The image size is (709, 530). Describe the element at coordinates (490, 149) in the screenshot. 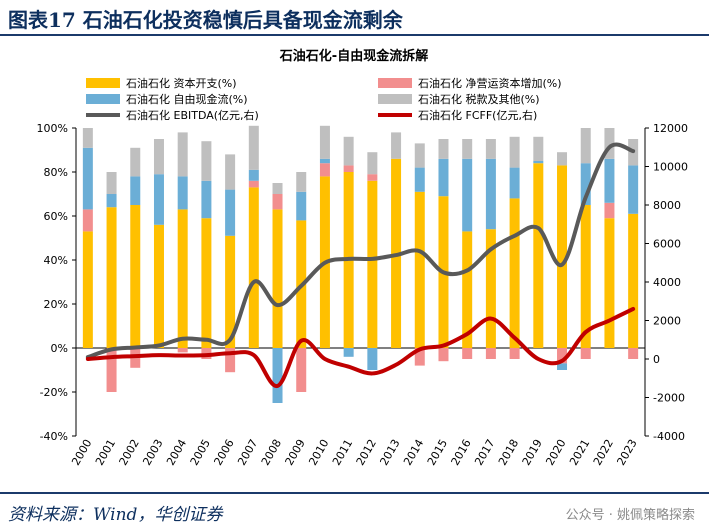

I see `bar-tax-2017` at that location.